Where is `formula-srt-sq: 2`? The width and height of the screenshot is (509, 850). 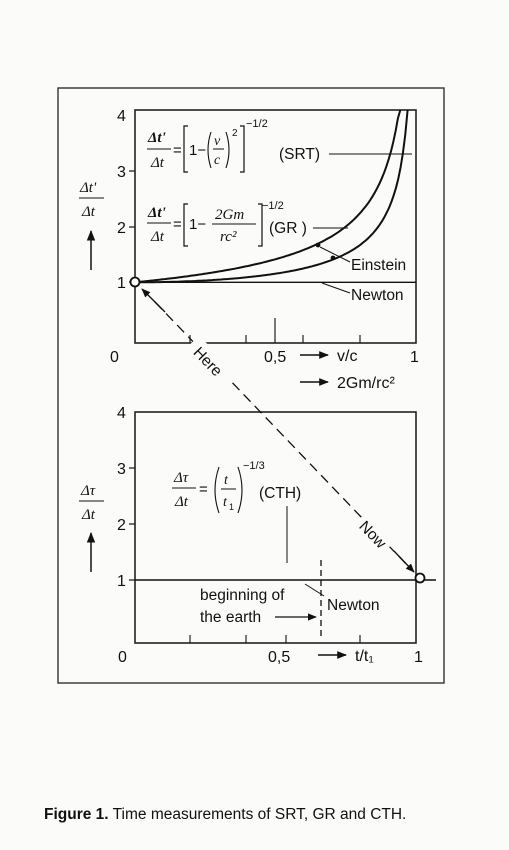
formula-srt-sq: 2 is located at coordinates (235, 133).